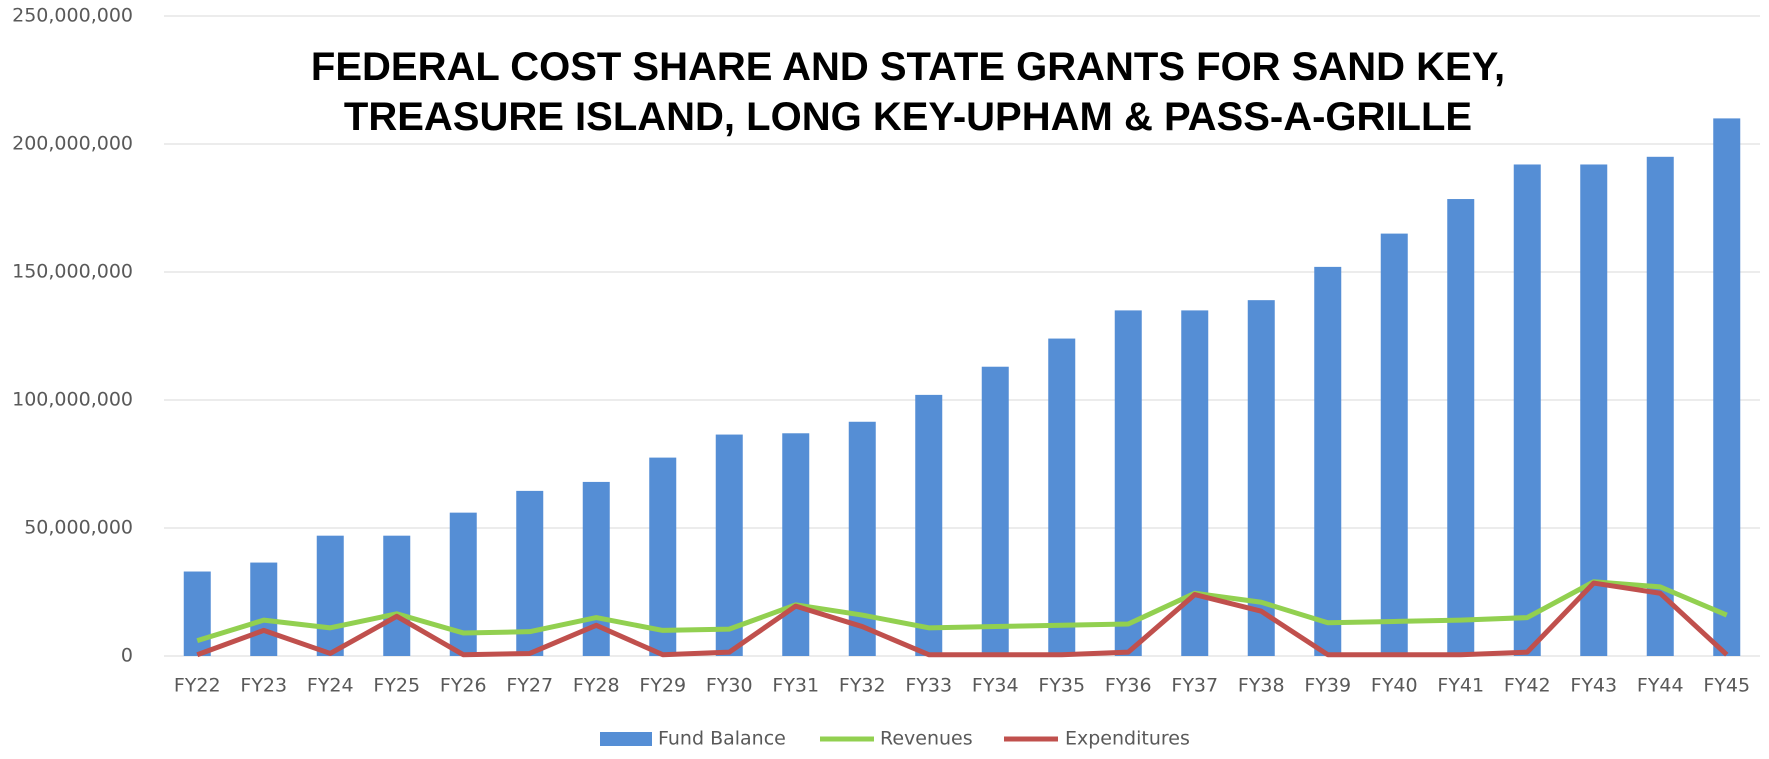  What do you see at coordinates (529, 686) in the screenshot?
I see `x-tick-label: FY27` at bounding box center [529, 686].